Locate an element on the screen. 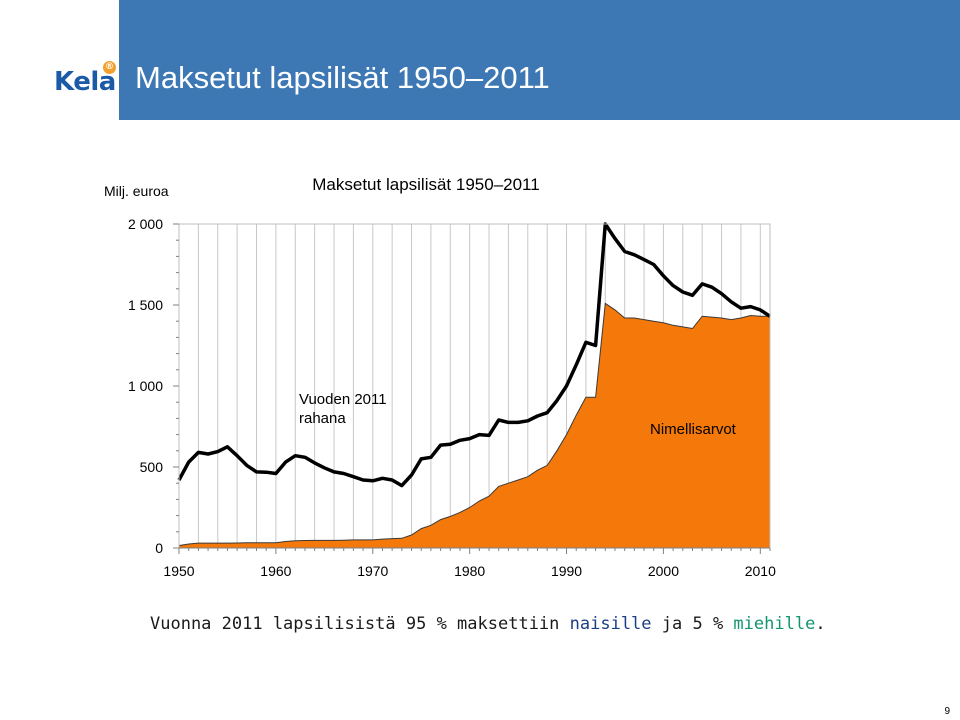  y-tick-label: 0 is located at coordinates (159, 548).